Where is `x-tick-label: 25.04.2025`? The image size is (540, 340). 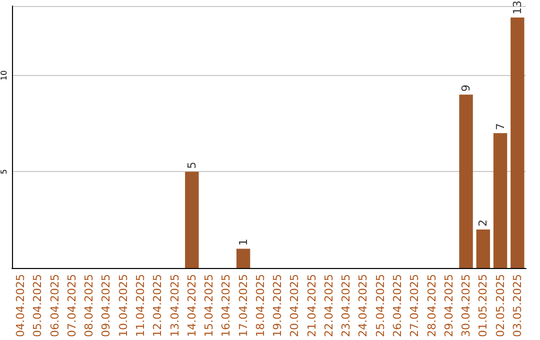 x-tick-label: 25.04.2025 is located at coordinates (380, 306).